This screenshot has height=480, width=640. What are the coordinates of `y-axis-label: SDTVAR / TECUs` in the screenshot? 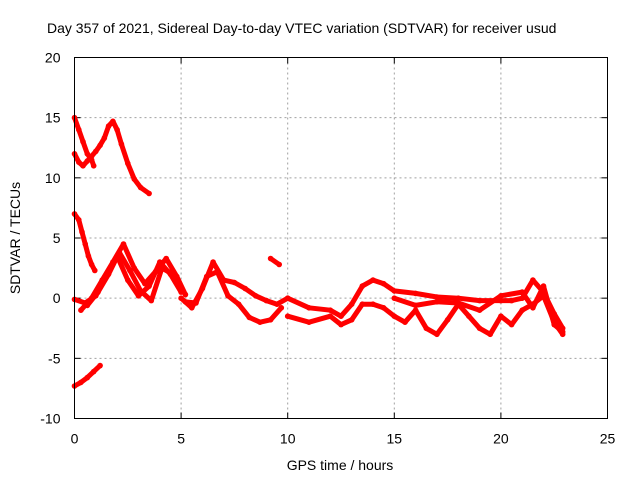 It's located at (15, 238).